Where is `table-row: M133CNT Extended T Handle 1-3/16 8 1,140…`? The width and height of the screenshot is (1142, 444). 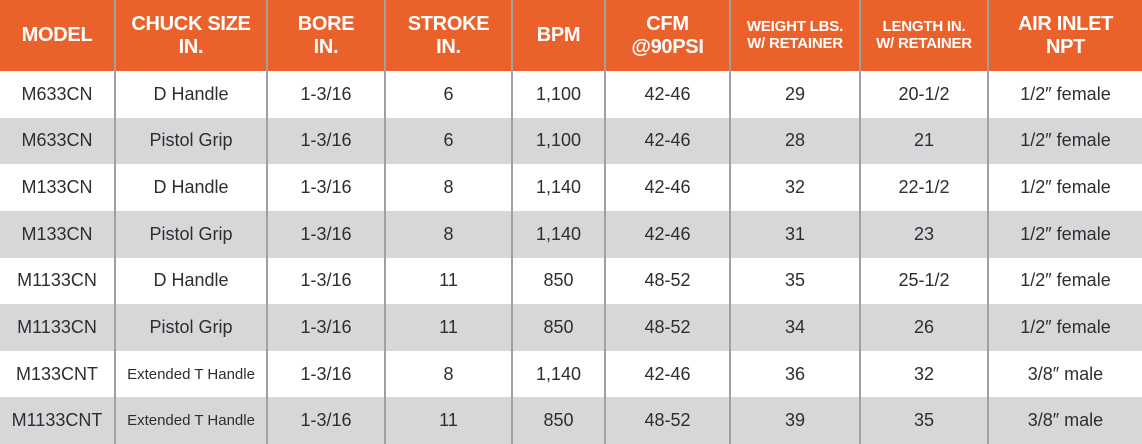
table-row: M133CNT Extended T Handle 1-3/16 8 1,140… is located at coordinates (571, 374).